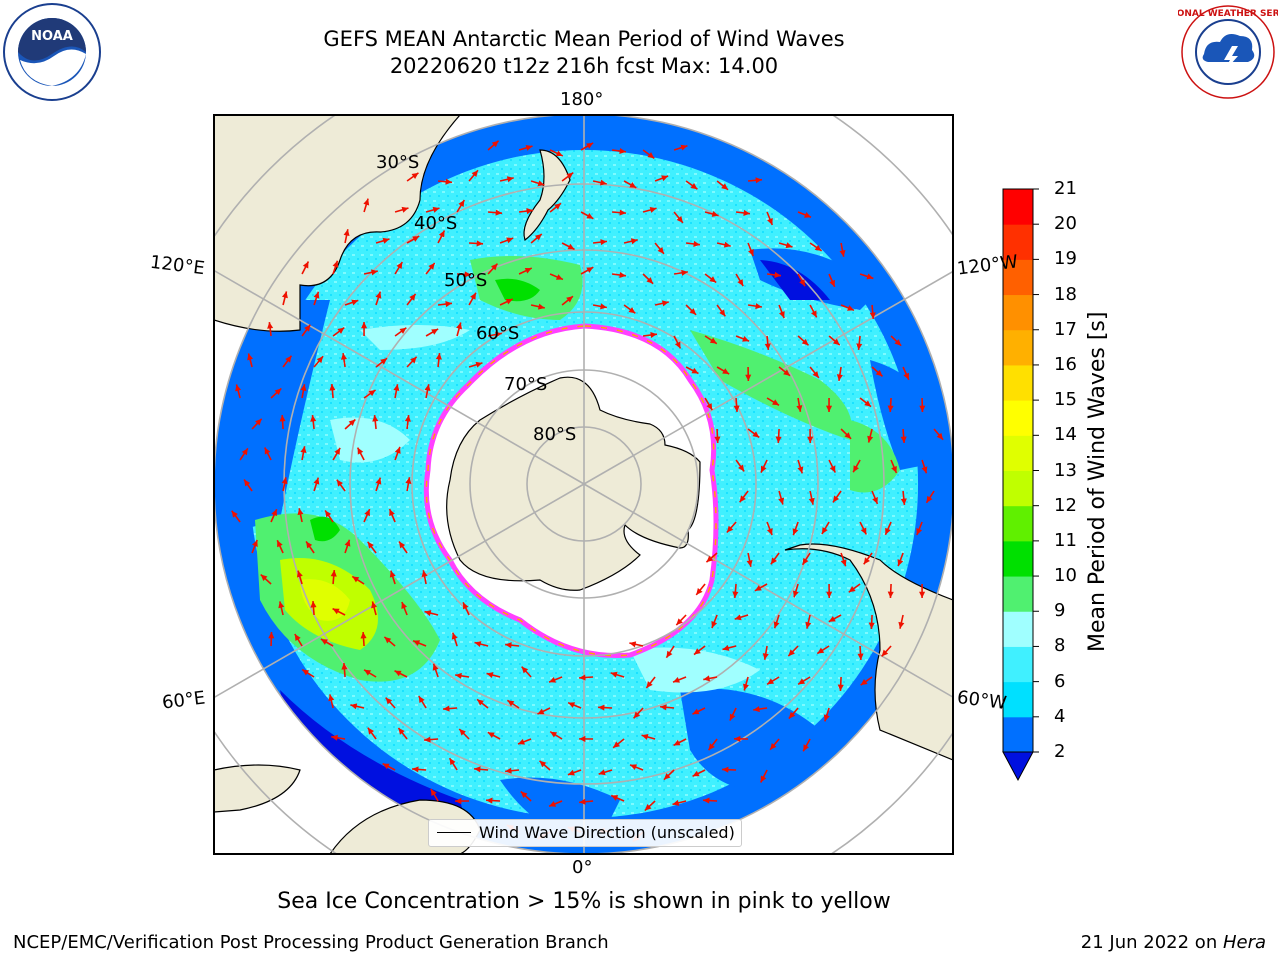 The image size is (1280, 960). I want to click on colorbar-tick-label: 11, so click(1065, 540).